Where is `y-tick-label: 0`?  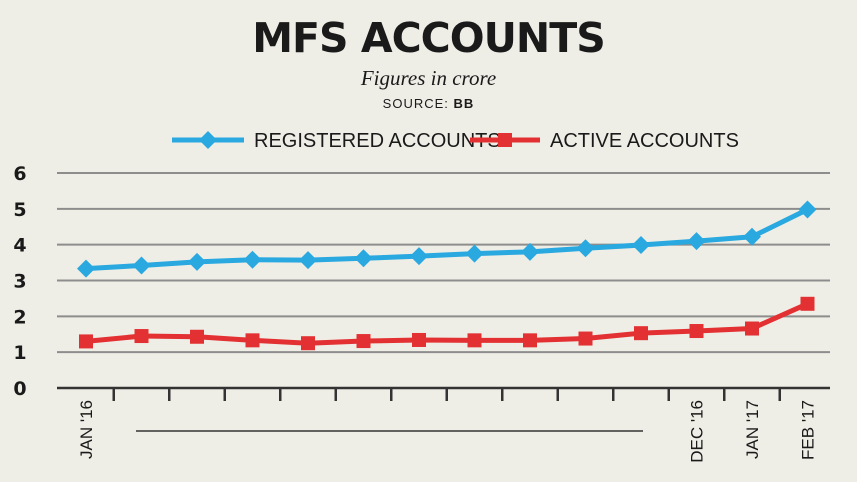 y-tick-label: 0 is located at coordinates (19, 389).